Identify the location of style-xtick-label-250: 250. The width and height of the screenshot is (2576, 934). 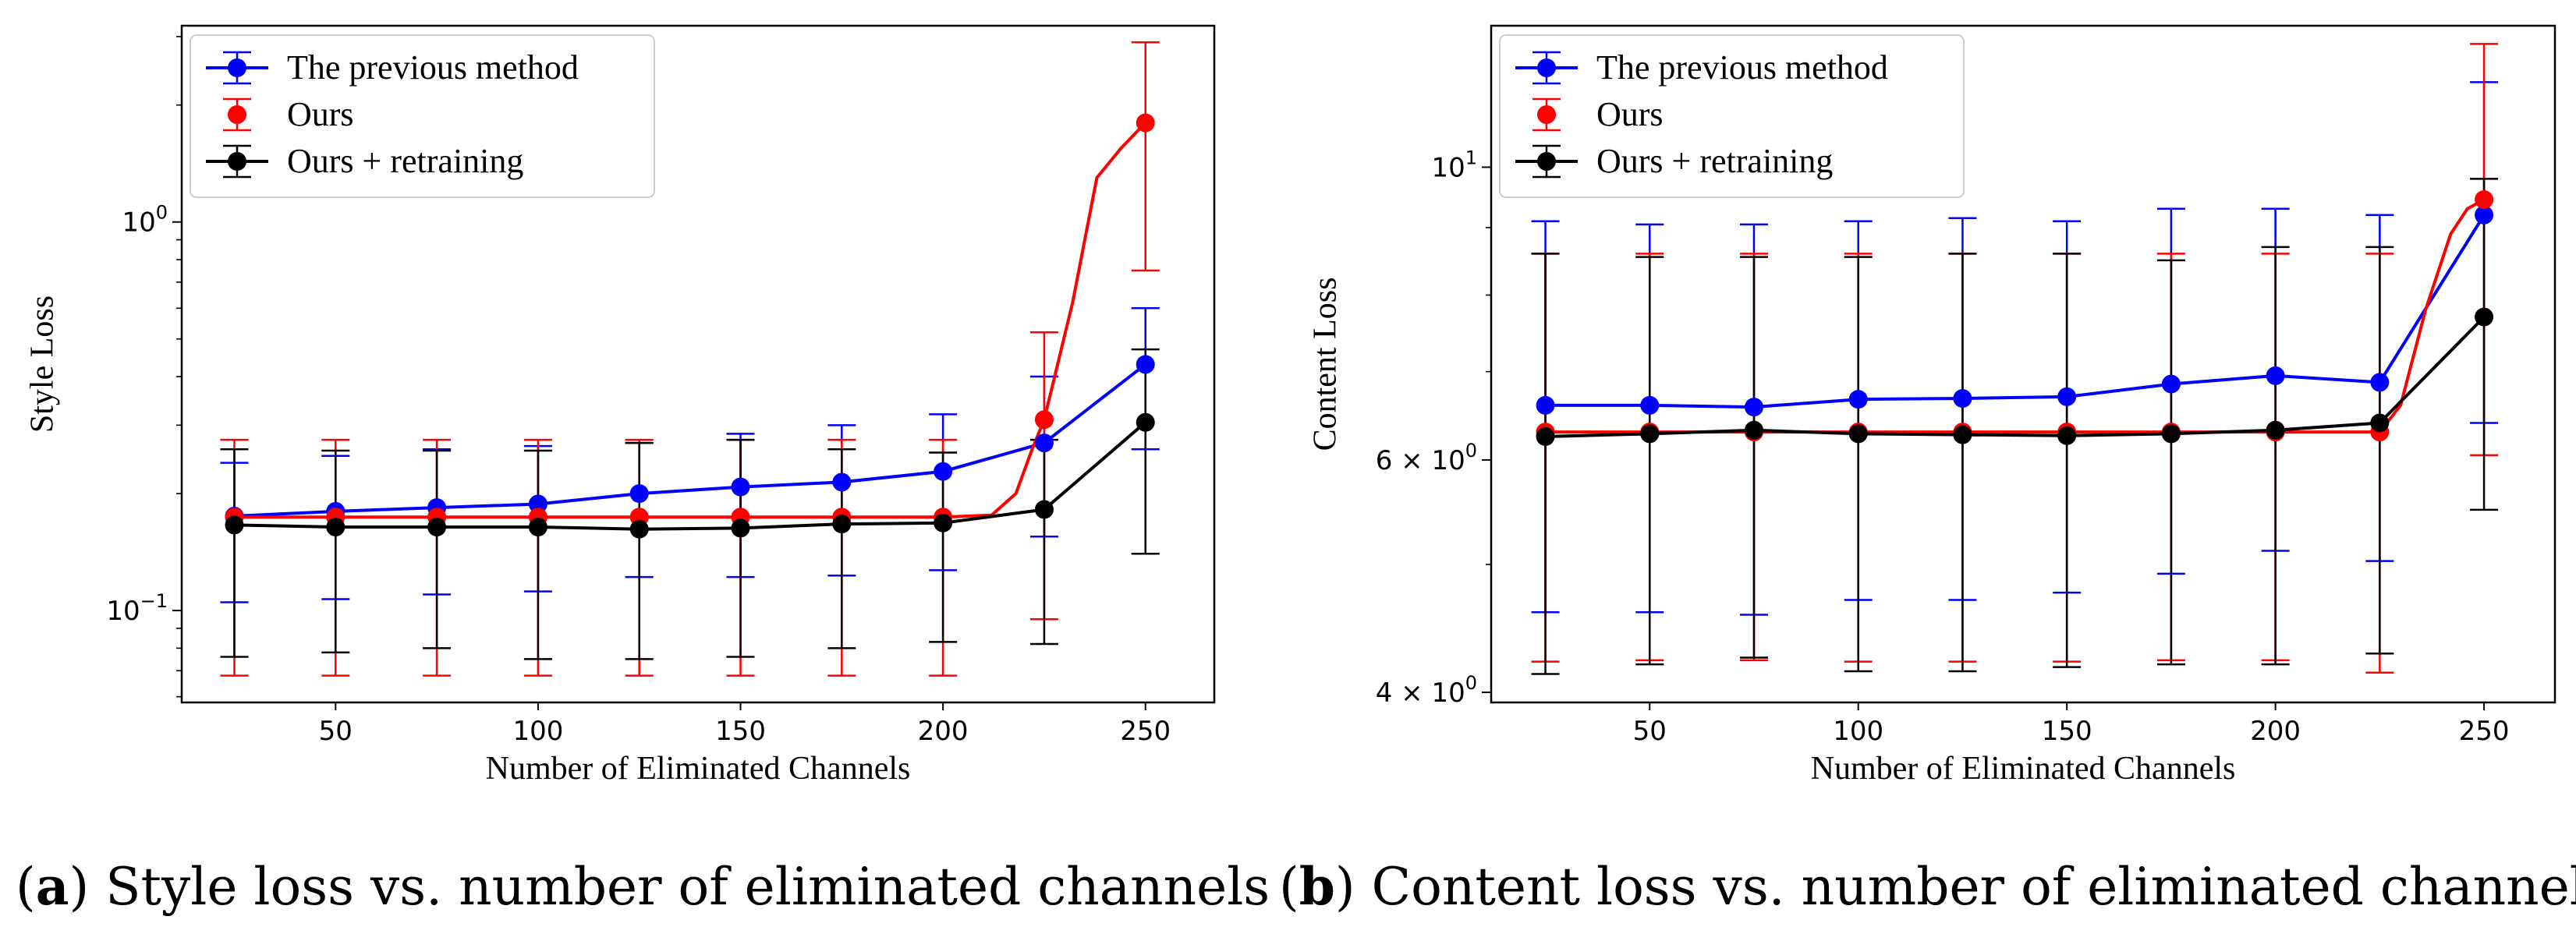
(1145, 731).